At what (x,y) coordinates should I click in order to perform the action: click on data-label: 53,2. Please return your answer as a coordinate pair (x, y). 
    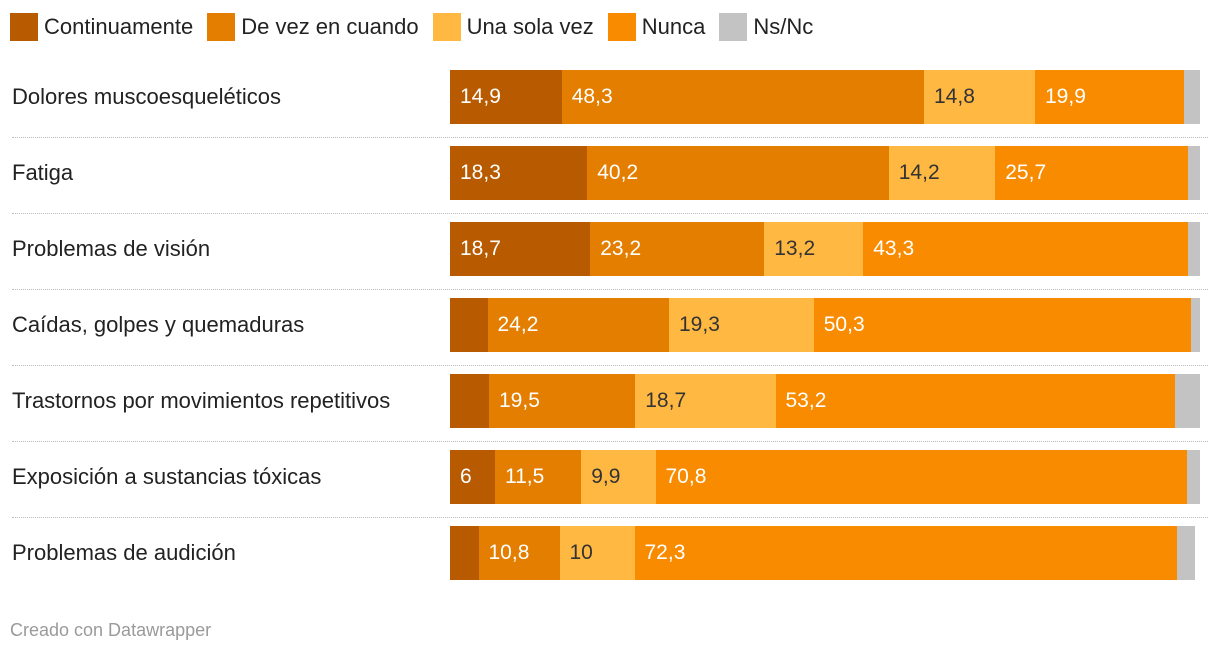
    Looking at the image, I should click on (806, 400).